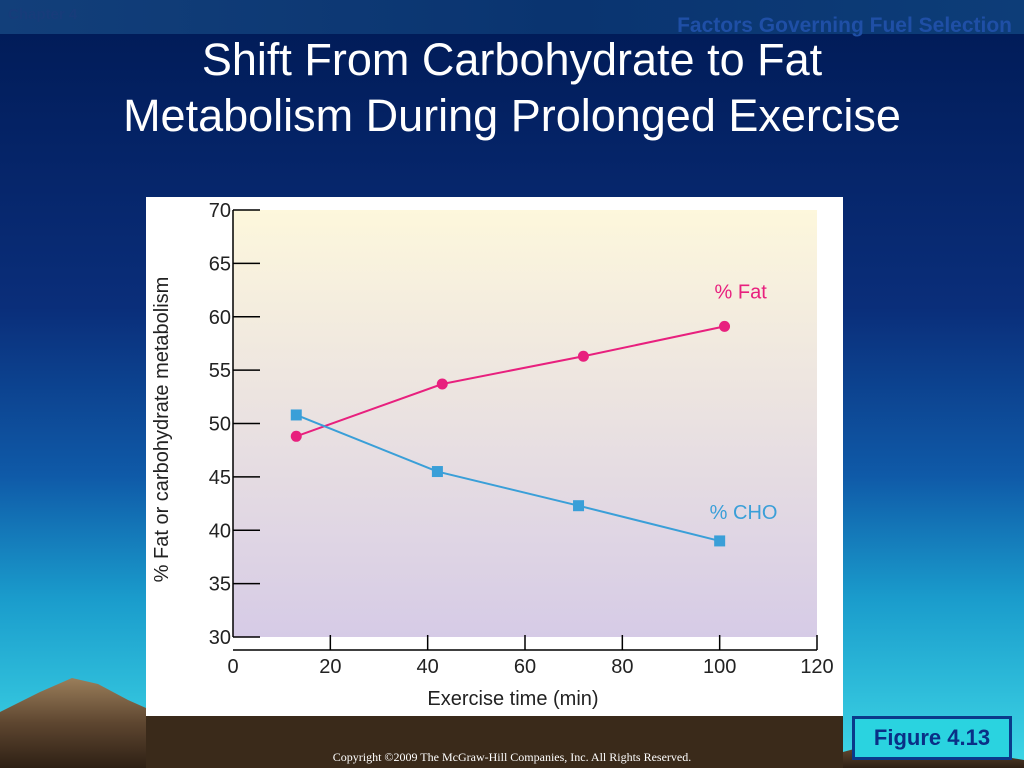 This screenshot has width=1024, height=768. Describe the element at coordinates (510, 381) in the screenshot. I see `series-line-fat` at that location.